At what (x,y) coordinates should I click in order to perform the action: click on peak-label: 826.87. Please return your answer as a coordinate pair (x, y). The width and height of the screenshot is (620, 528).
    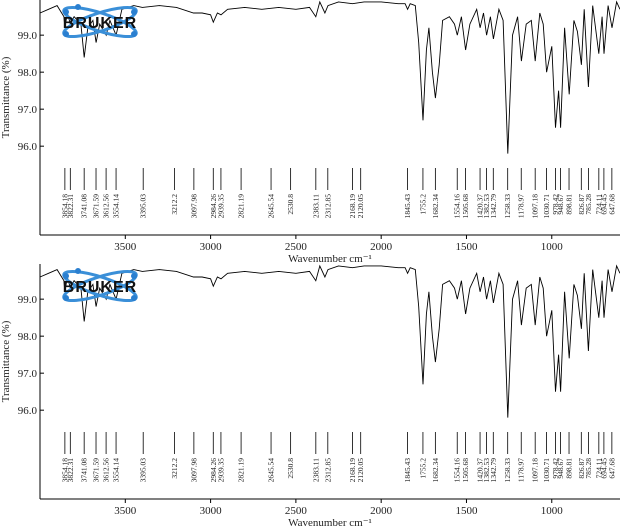
    Looking at the image, I should click on (581, 204).